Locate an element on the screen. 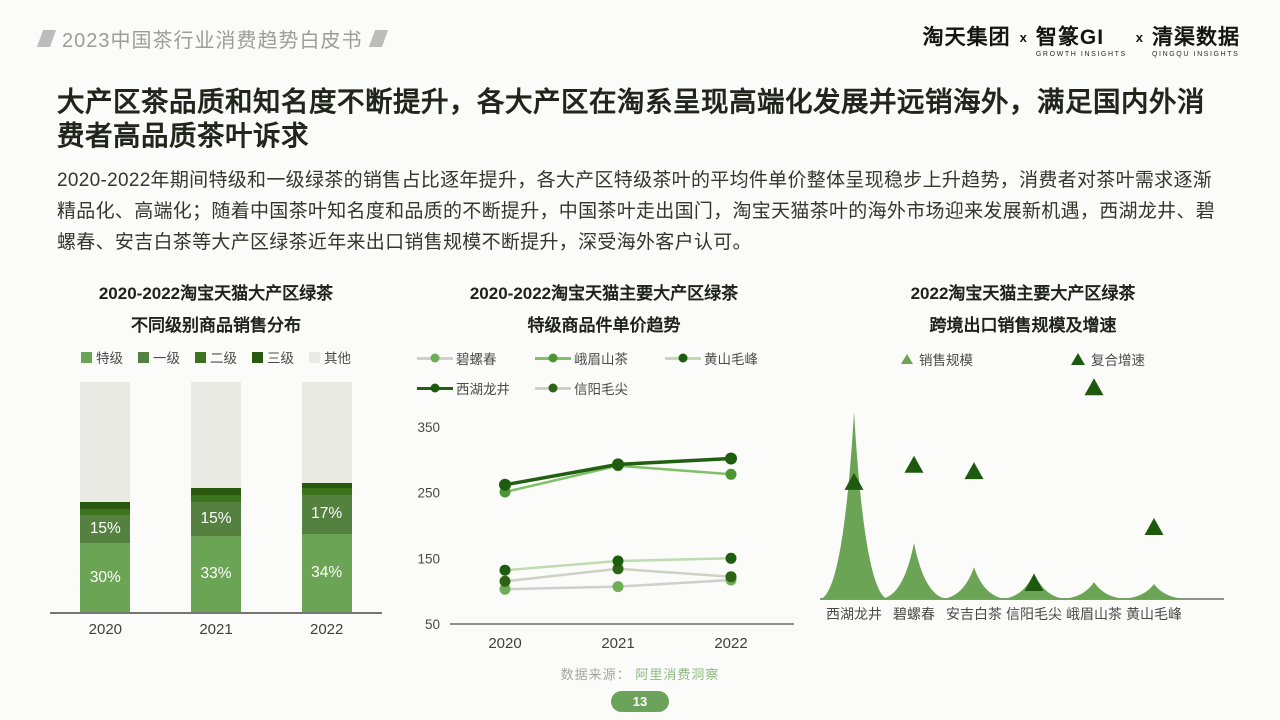 The height and width of the screenshot is (720, 1280). legend-item-黄山毛峰: 黄山毛峰 is located at coordinates (728, 358).